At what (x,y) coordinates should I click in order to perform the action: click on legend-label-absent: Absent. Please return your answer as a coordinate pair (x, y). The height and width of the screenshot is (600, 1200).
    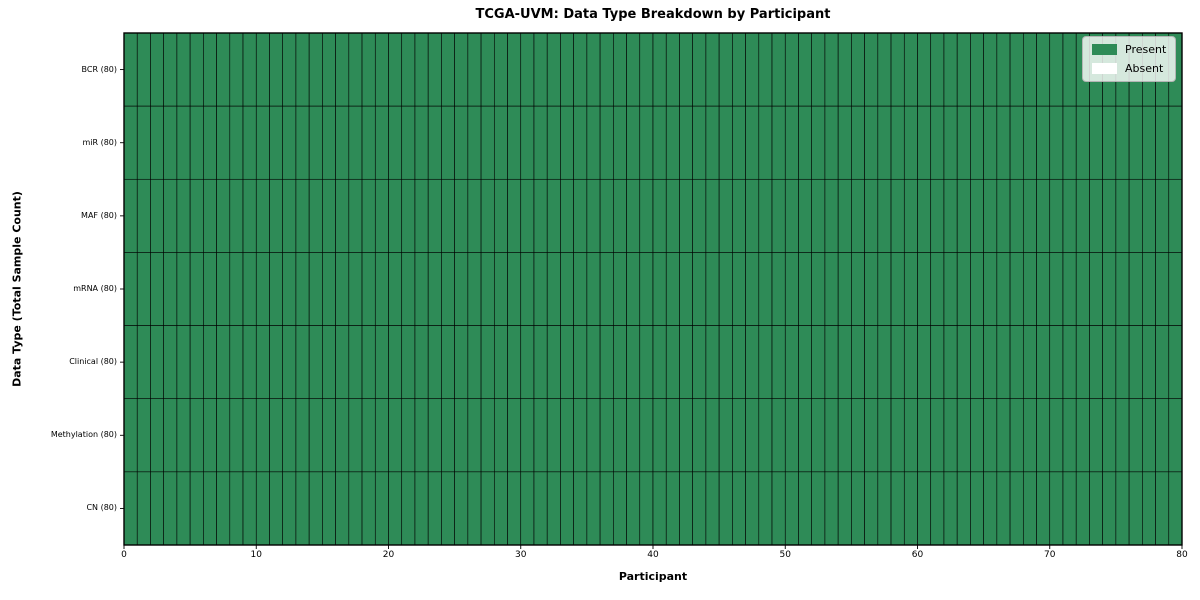
    Looking at the image, I should click on (1144, 68).